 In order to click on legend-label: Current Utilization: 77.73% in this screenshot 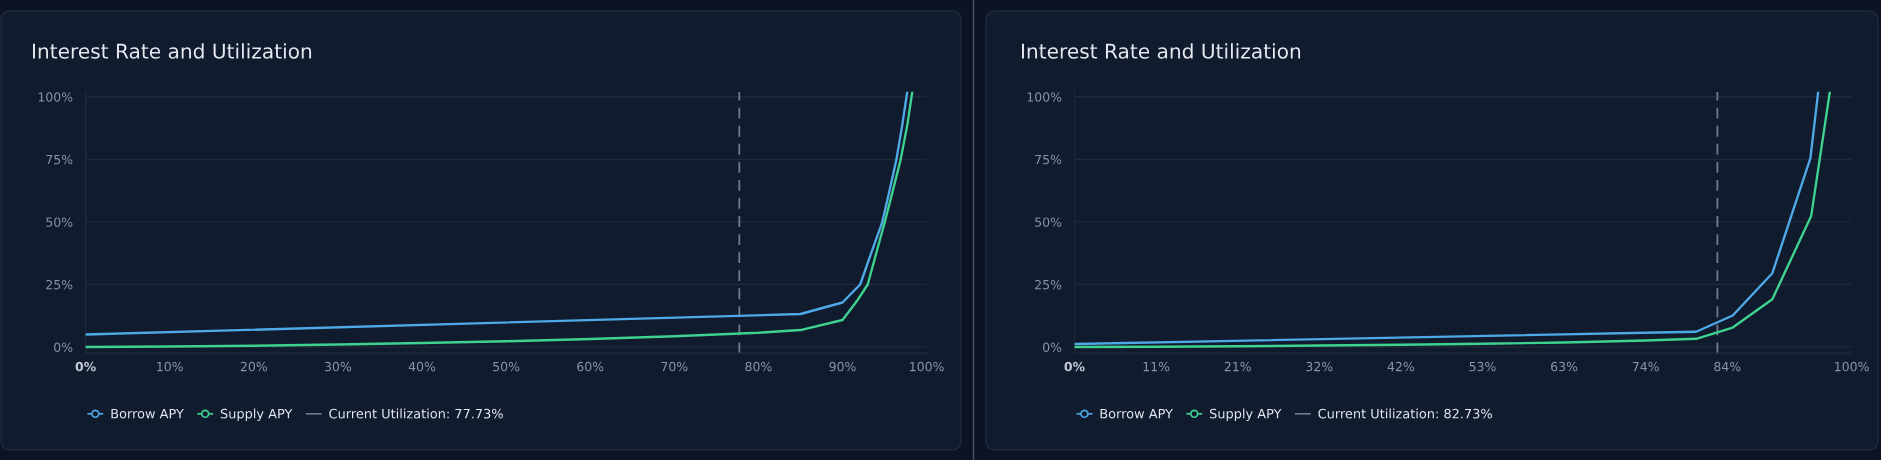, I will do `click(416, 413)`.